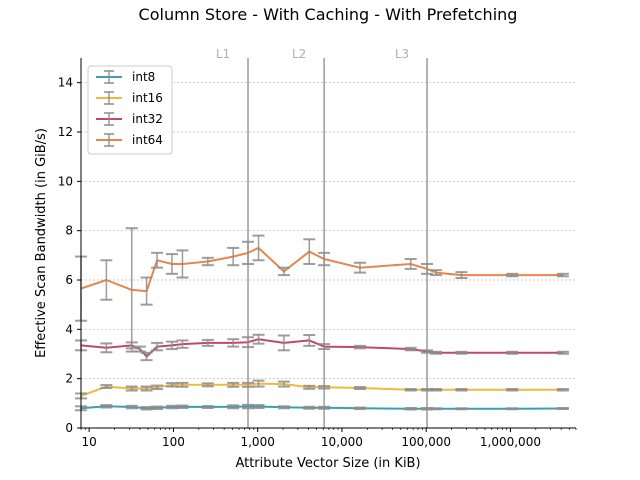  What do you see at coordinates (125, 77) in the screenshot?
I see `legend-item-int8: int8` at bounding box center [125, 77].